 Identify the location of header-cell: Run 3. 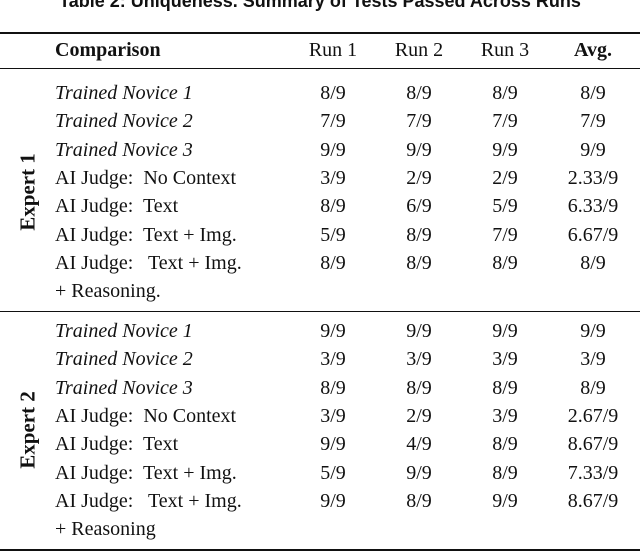
(505, 50).